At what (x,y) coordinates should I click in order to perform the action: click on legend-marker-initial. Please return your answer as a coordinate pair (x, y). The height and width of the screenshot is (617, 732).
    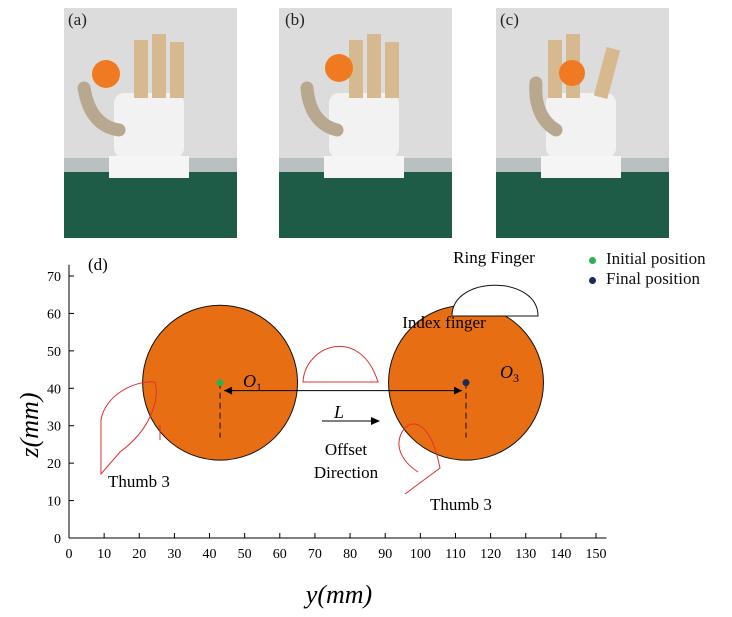
    Looking at the image, I should click on (592, 260).